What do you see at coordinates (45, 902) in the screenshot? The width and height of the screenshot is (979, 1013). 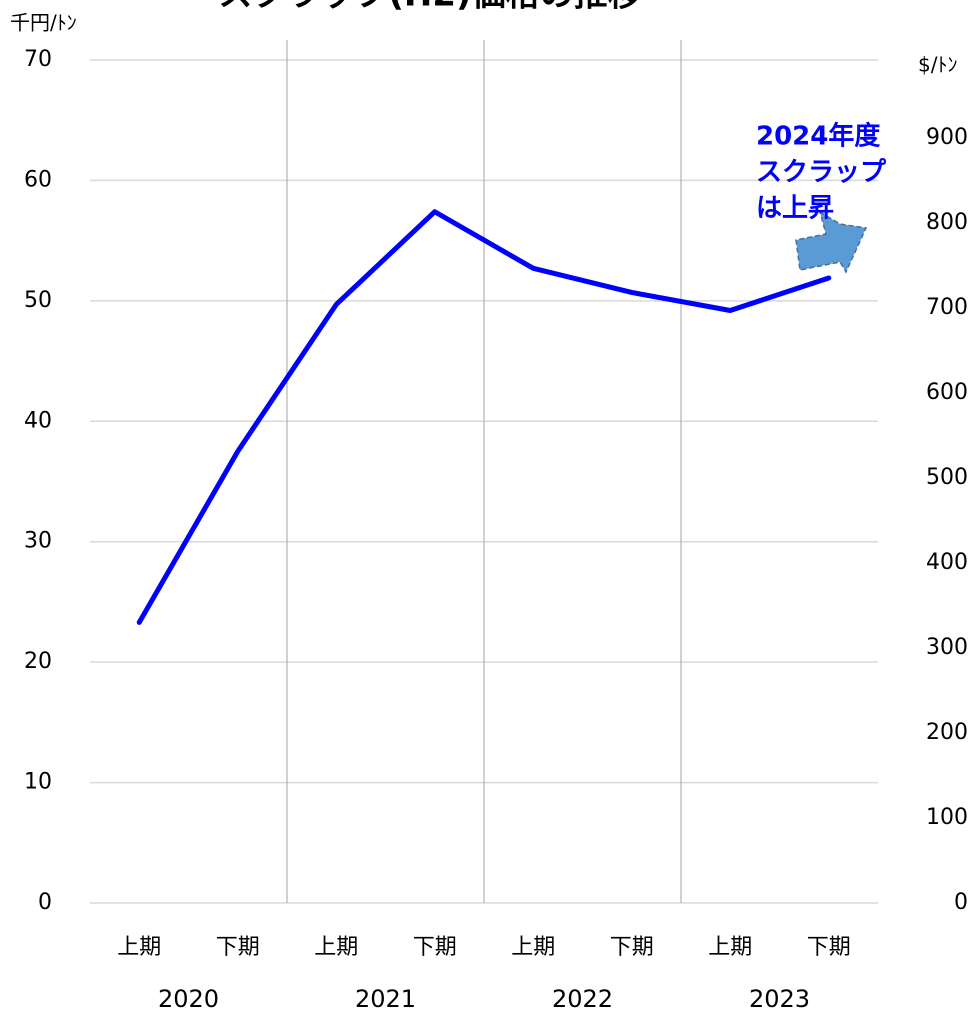 I see `y-tick-label: 0` at bounding box center [45, 902].